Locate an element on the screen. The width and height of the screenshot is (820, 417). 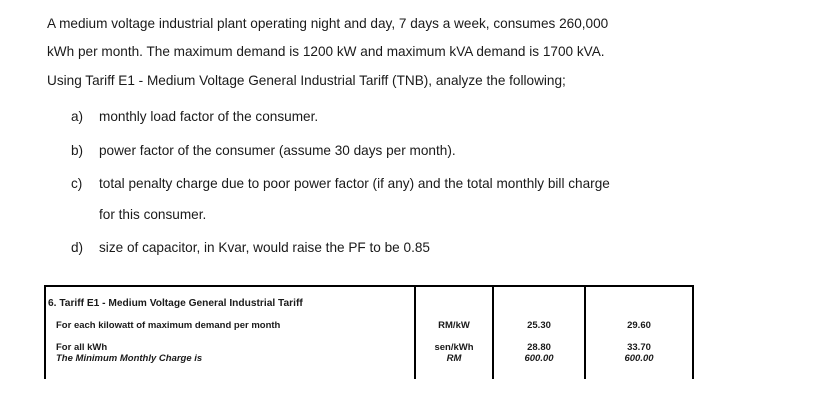
question-b-label: b) is located at coordinates (77, 150).